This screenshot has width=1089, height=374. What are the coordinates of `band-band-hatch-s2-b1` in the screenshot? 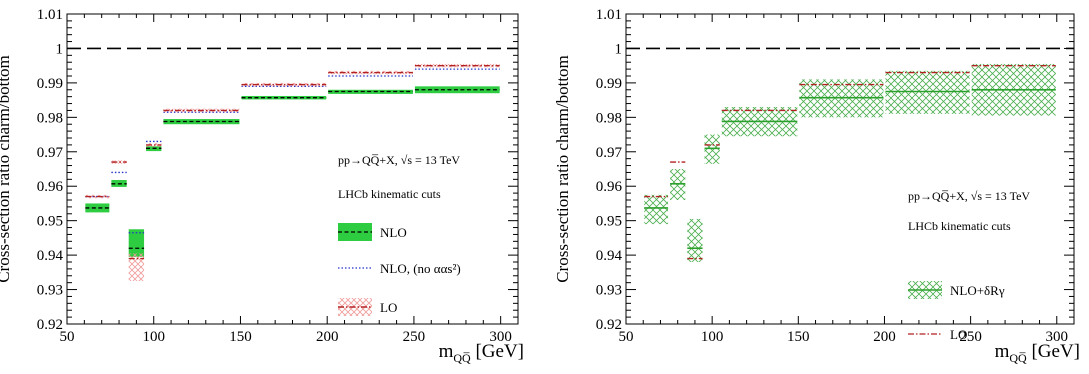 It's located at (119, 162).